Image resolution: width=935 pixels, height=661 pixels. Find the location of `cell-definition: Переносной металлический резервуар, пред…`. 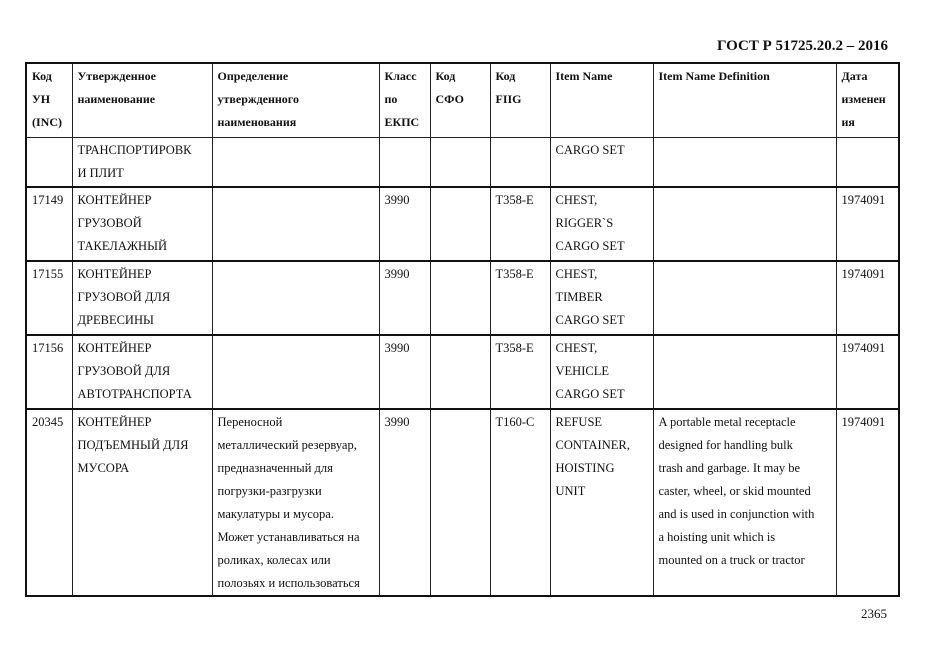

cell-definition: Переносной металлический резервуар, пред… is located at coordinates (295, 502).